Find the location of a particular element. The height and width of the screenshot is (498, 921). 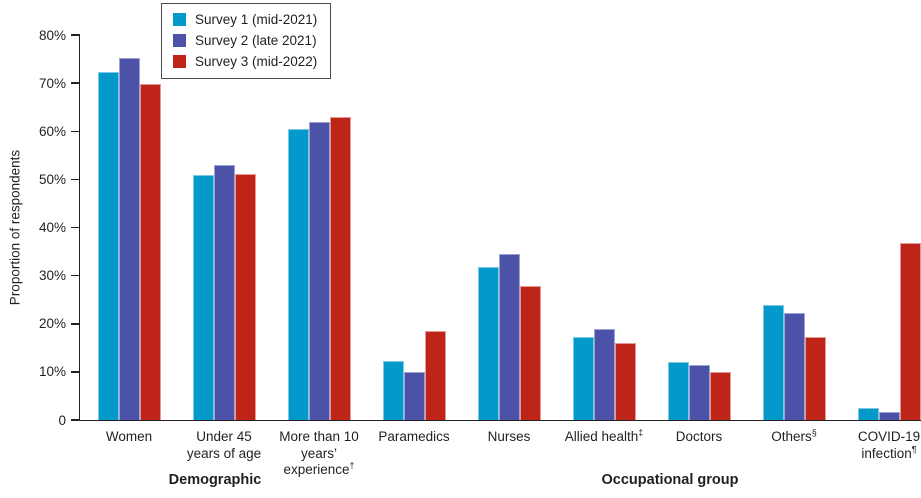

y-tick-label: 70% is located at coordinates (52, 83).